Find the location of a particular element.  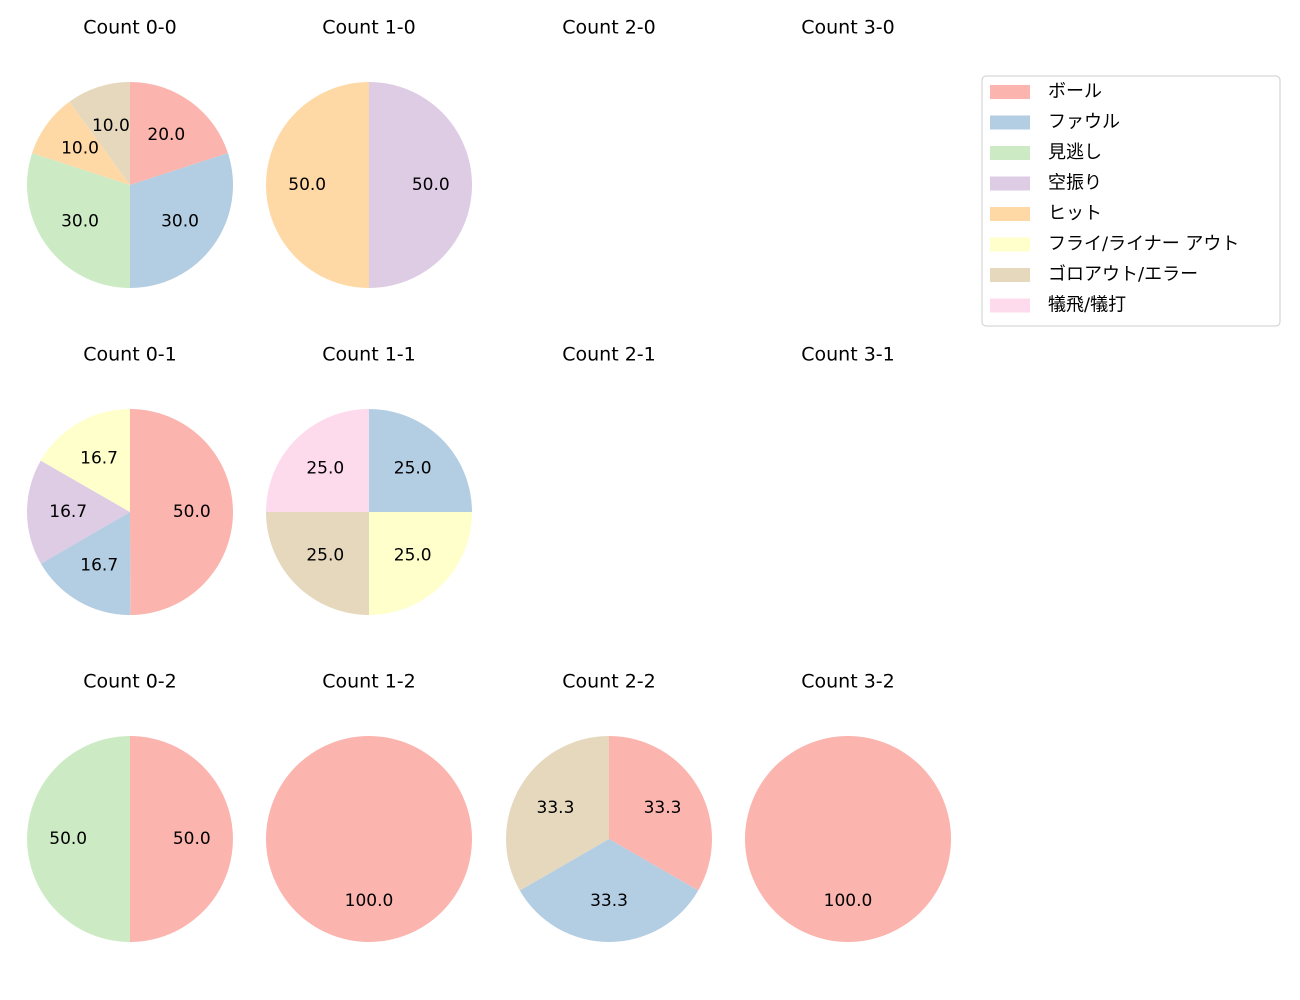

chart-title: Count 0-1 is located at coordinates (130, 355).